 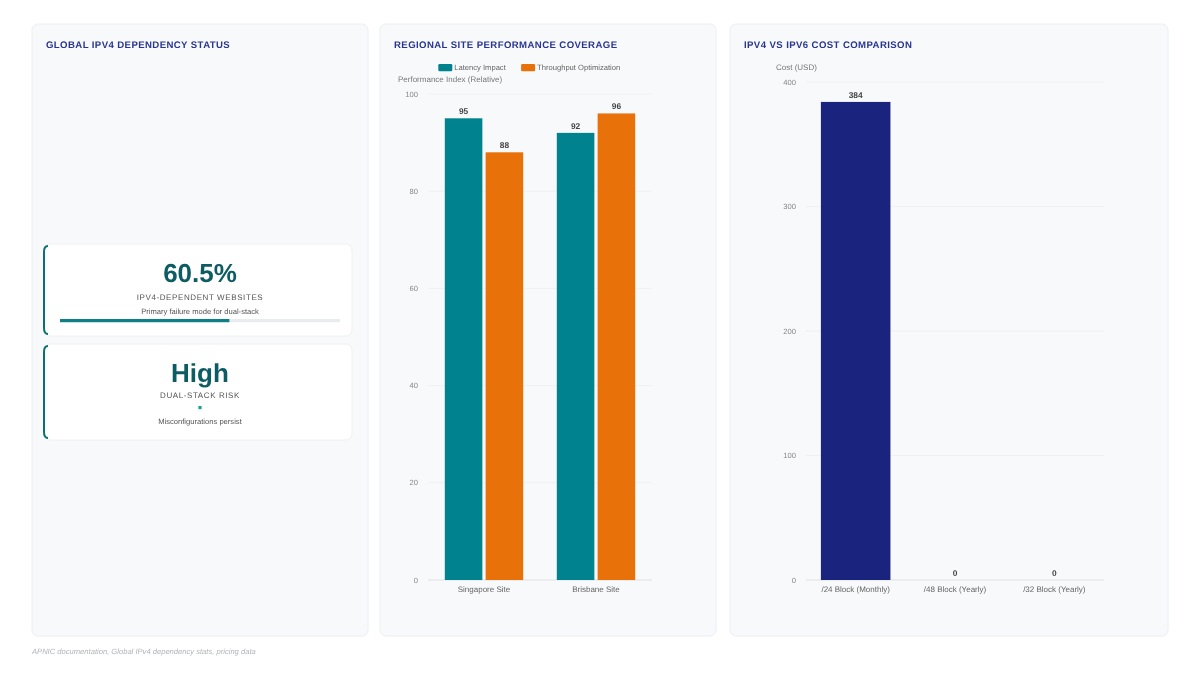 What do you see at coordinates (200, 373) in the screenshot?
I see `text: High` at bounding box center [200, 373].